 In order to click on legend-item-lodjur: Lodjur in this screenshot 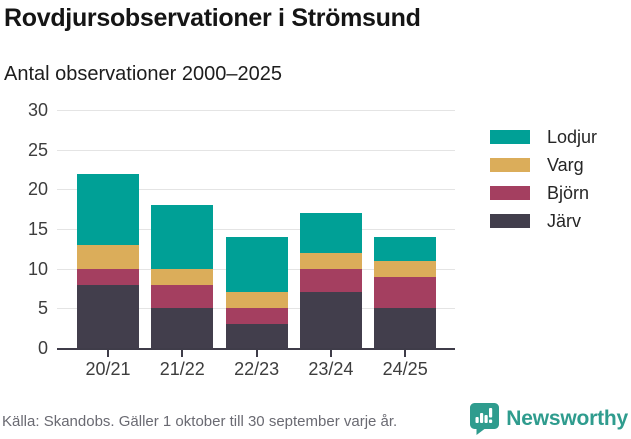, I will do `click(544, 137)`.